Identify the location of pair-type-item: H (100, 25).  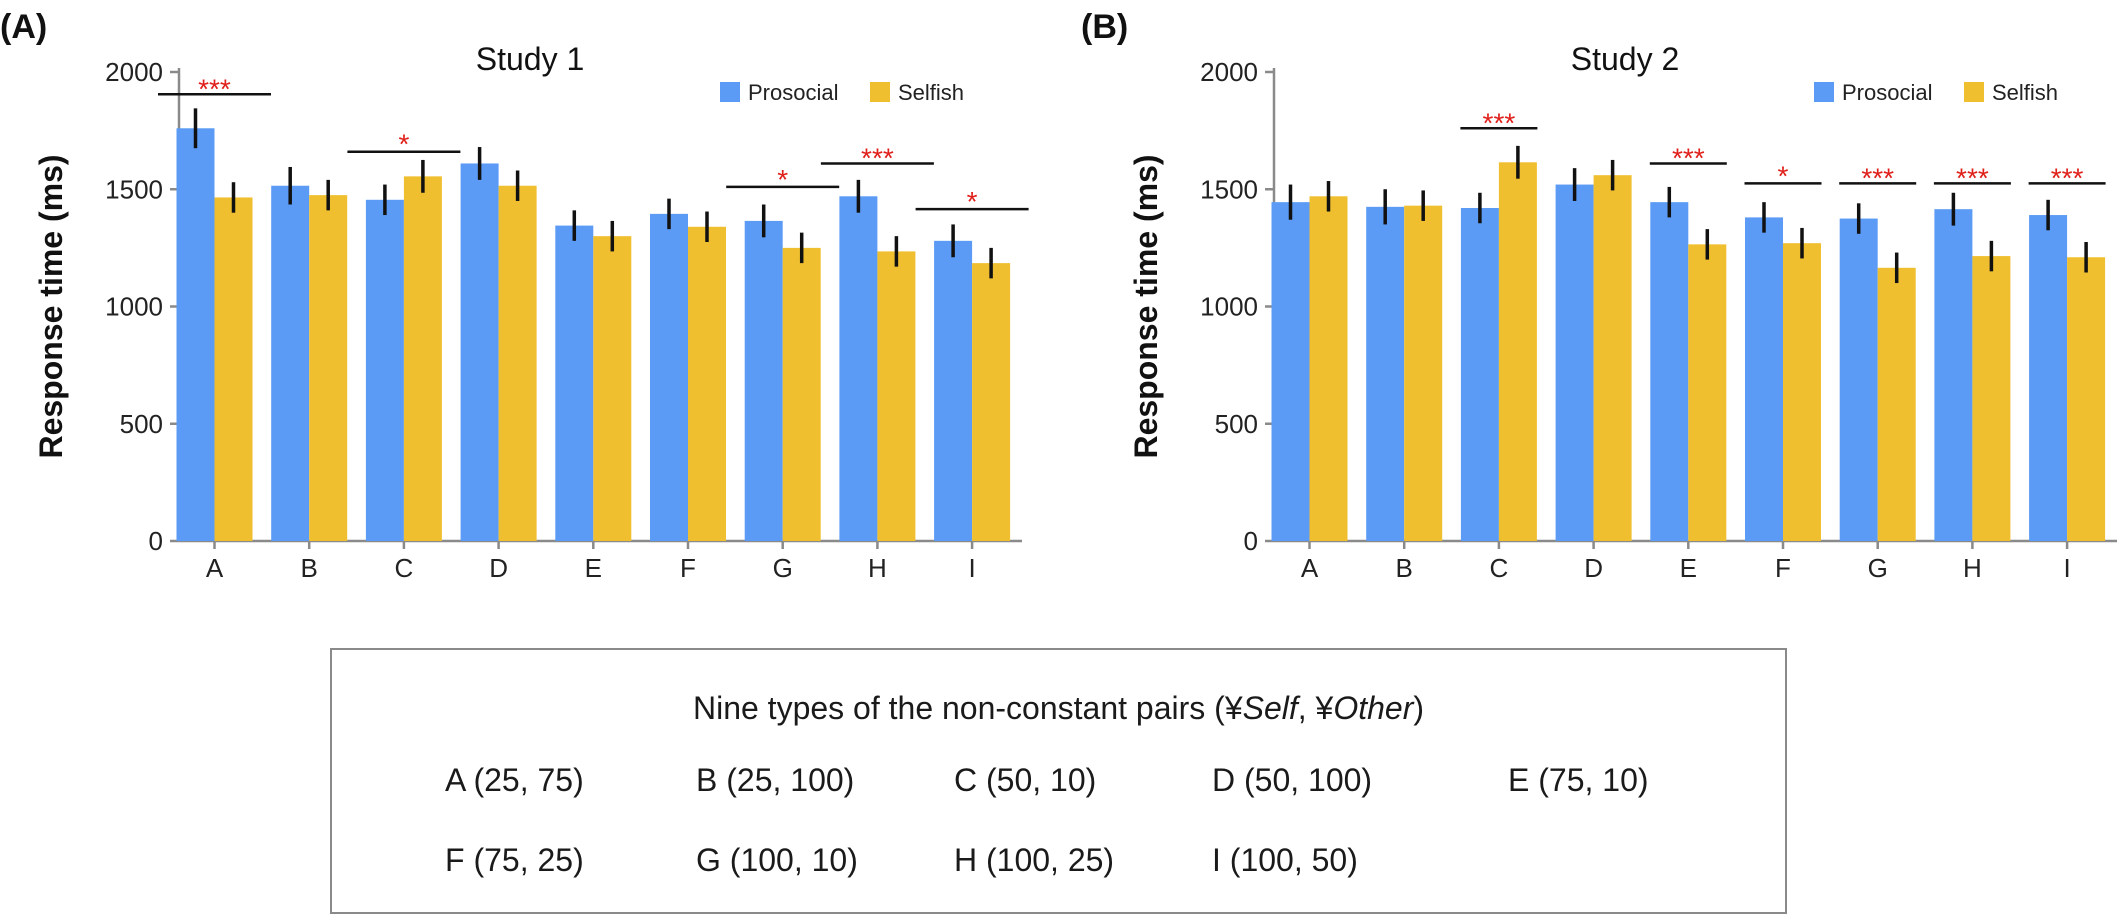
(1034, 860).